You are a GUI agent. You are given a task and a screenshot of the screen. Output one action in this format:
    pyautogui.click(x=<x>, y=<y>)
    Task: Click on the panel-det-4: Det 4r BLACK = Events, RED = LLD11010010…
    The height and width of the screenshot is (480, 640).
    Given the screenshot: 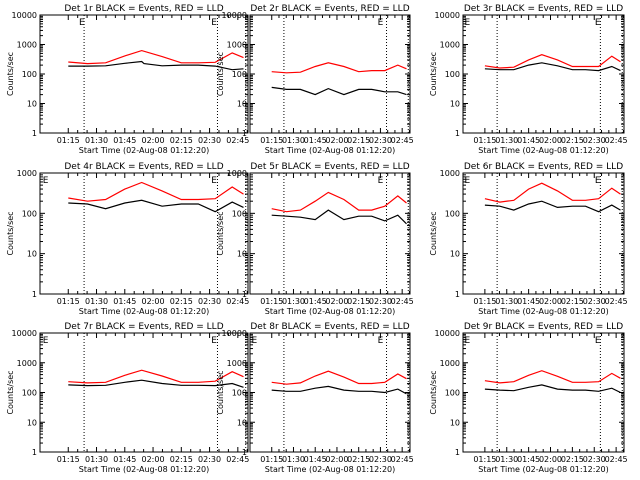 What is the action you would take?
    pyautogui.click(x=127, y=239)
    